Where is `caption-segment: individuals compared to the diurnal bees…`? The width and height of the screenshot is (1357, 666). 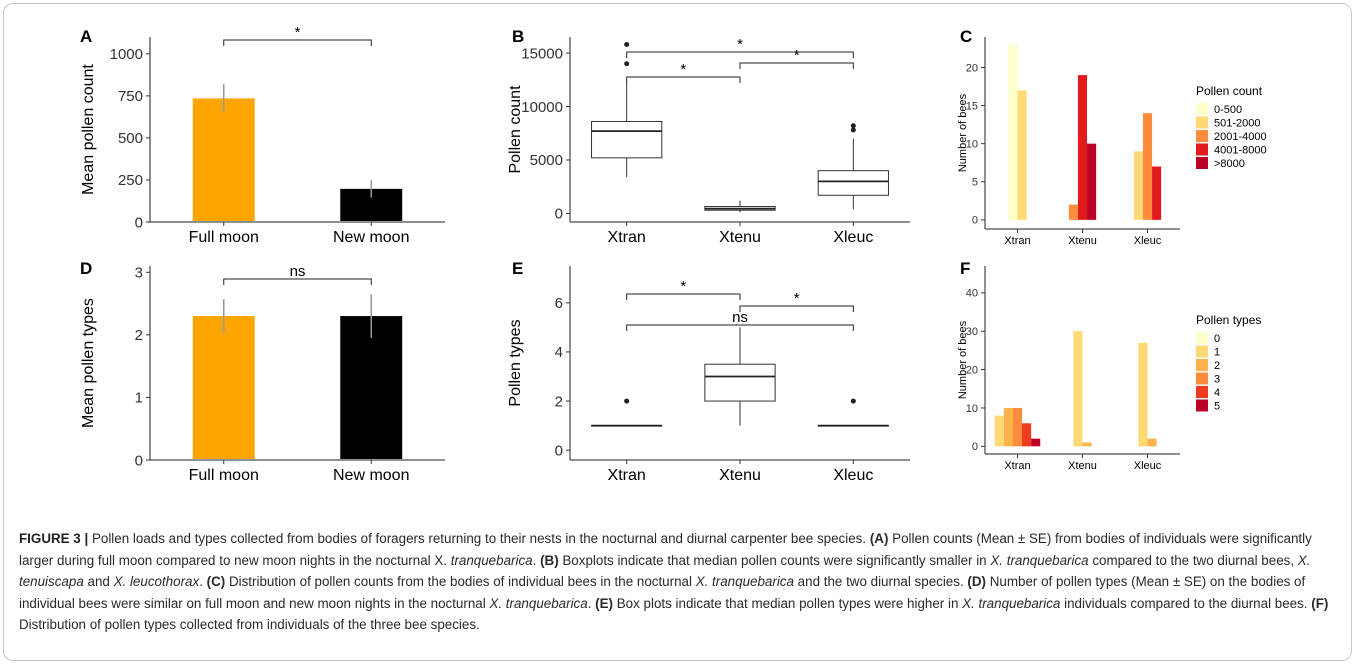
caption-segment: individuals compared to the diurnal bees… is located at coordinates (1186, 603).